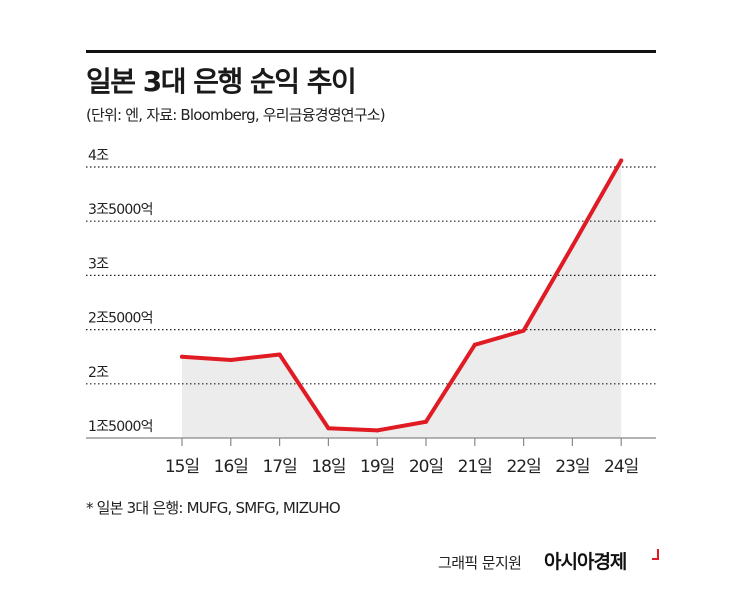  What do you see at coordinates (523, 467) in the screenshot?
I see `x-tick-label: 22일` at bounding box center [523, 467].